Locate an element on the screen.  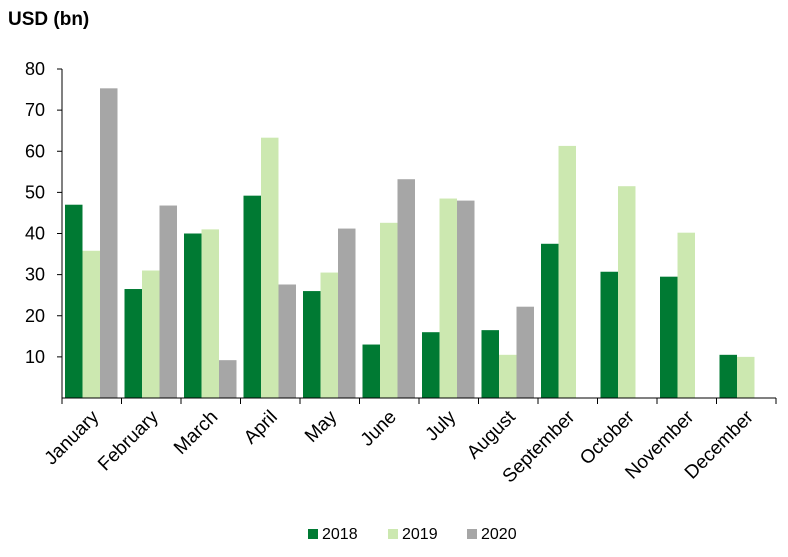
y-tick-label: 20 is located at coordinates (35, 316).